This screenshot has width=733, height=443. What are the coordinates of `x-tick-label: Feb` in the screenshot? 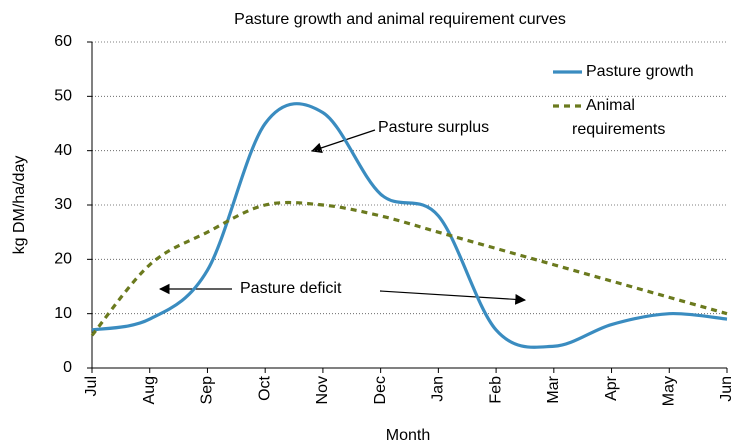 It's located at (495, 390).